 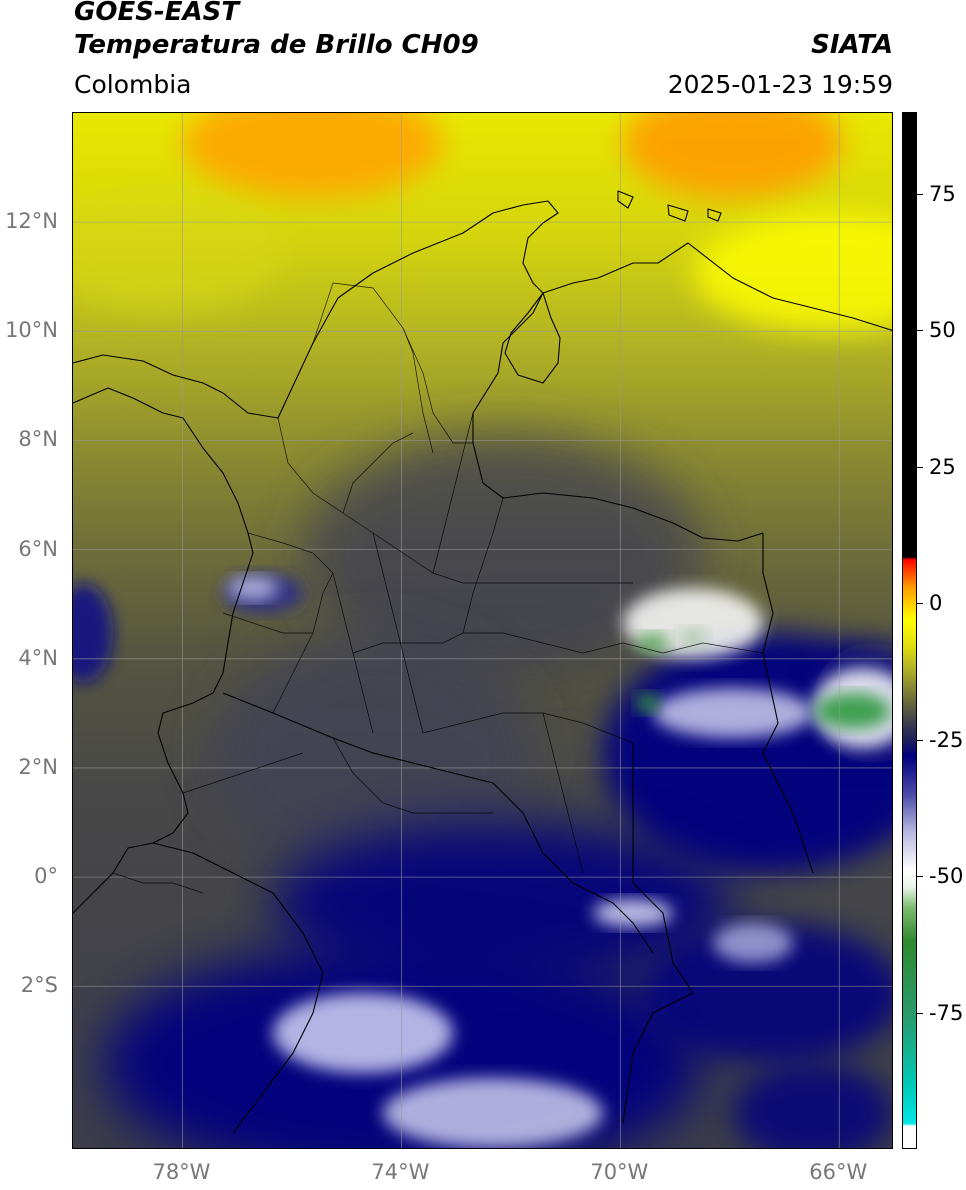 What do you see at coordinates (400, 1172) in the screenshot?
I see `lon-tick-label: 74°W` at bounding box center [400, 1172].